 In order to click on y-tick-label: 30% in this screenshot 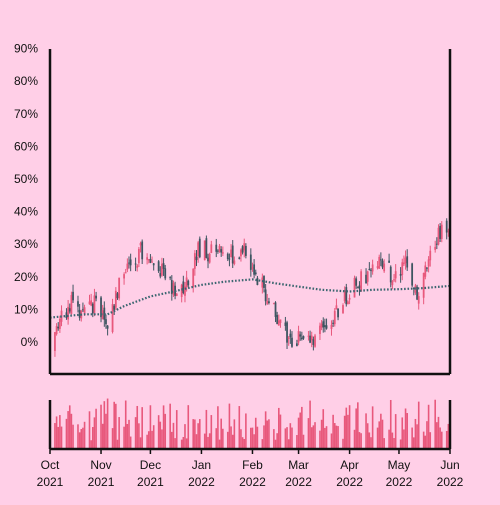, I will do `click(26, 244)`.